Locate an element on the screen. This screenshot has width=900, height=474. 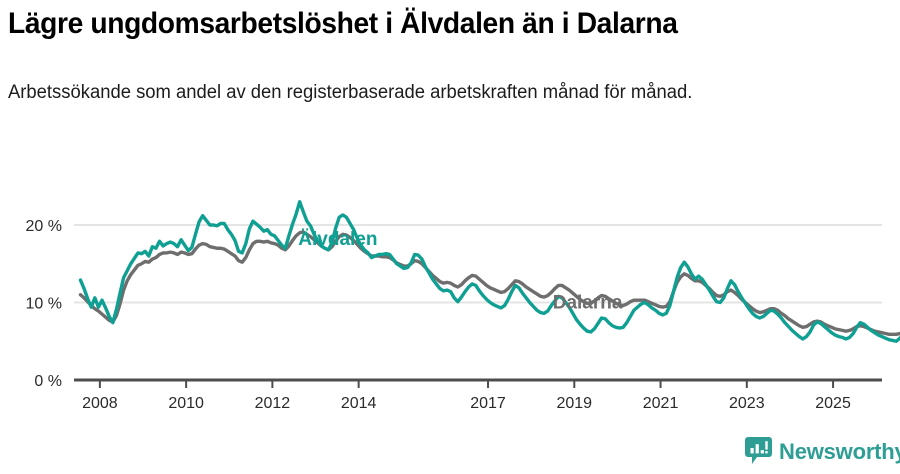
x-axis-tick-labels: 2008 2010 2012 2014 2017 2019 2021 2023 2025 is located at coordinates (466, 403).